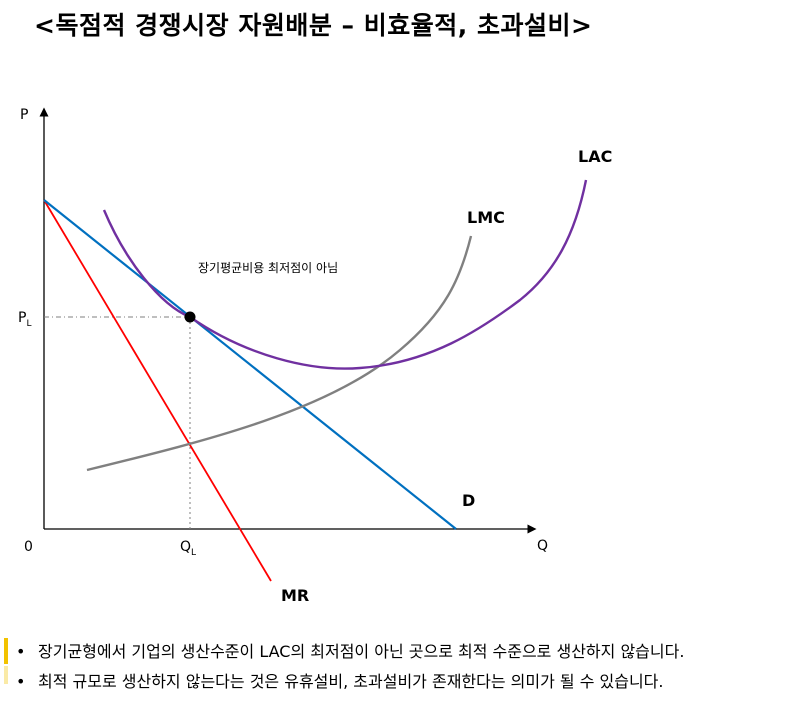 The width and height of the screenshot is (800, 701). I want to click on origin-label: 0, so click(28, 547).